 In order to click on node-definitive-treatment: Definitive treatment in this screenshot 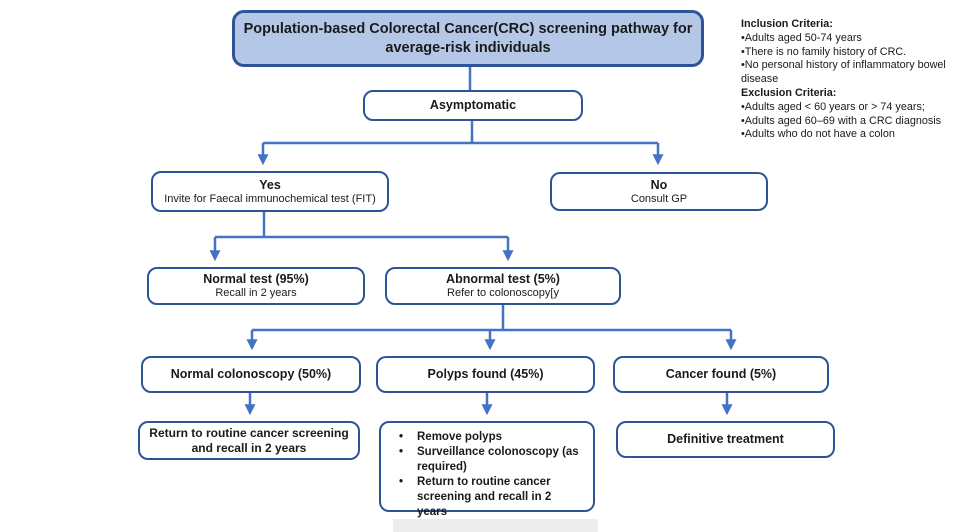, I will do `click(725, 439)`.